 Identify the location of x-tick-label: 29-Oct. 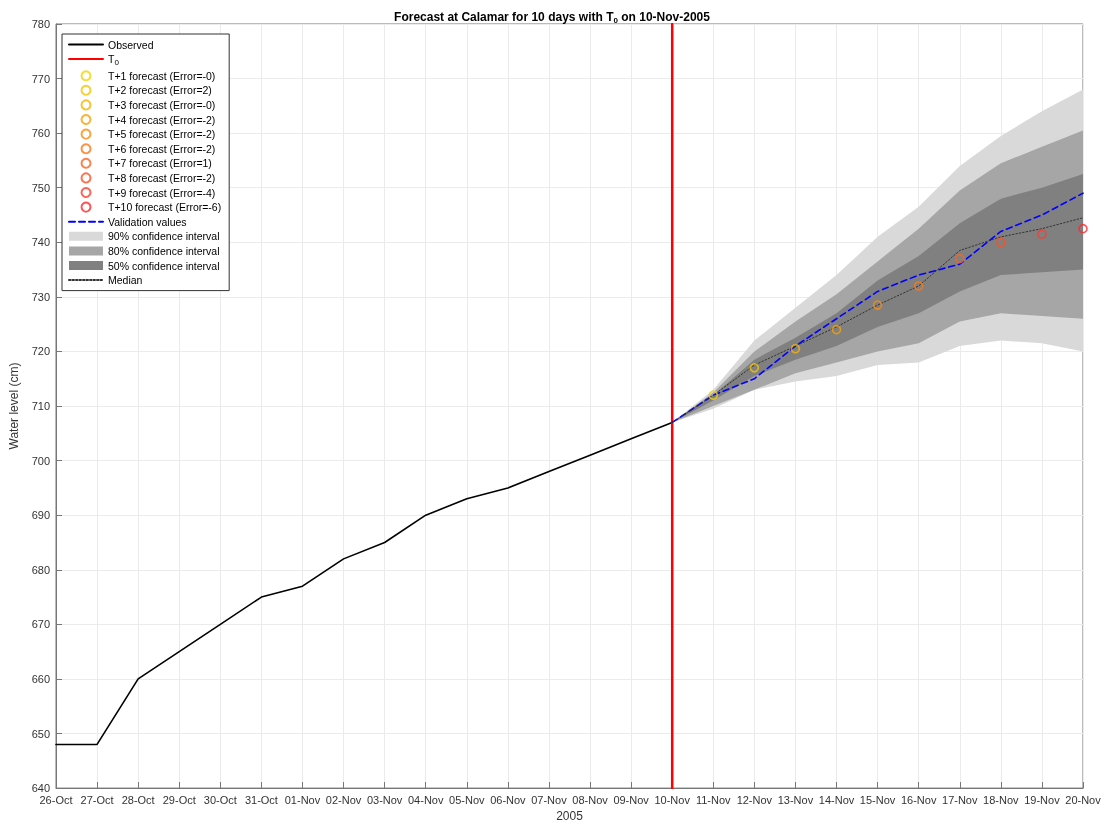
(179, 799).